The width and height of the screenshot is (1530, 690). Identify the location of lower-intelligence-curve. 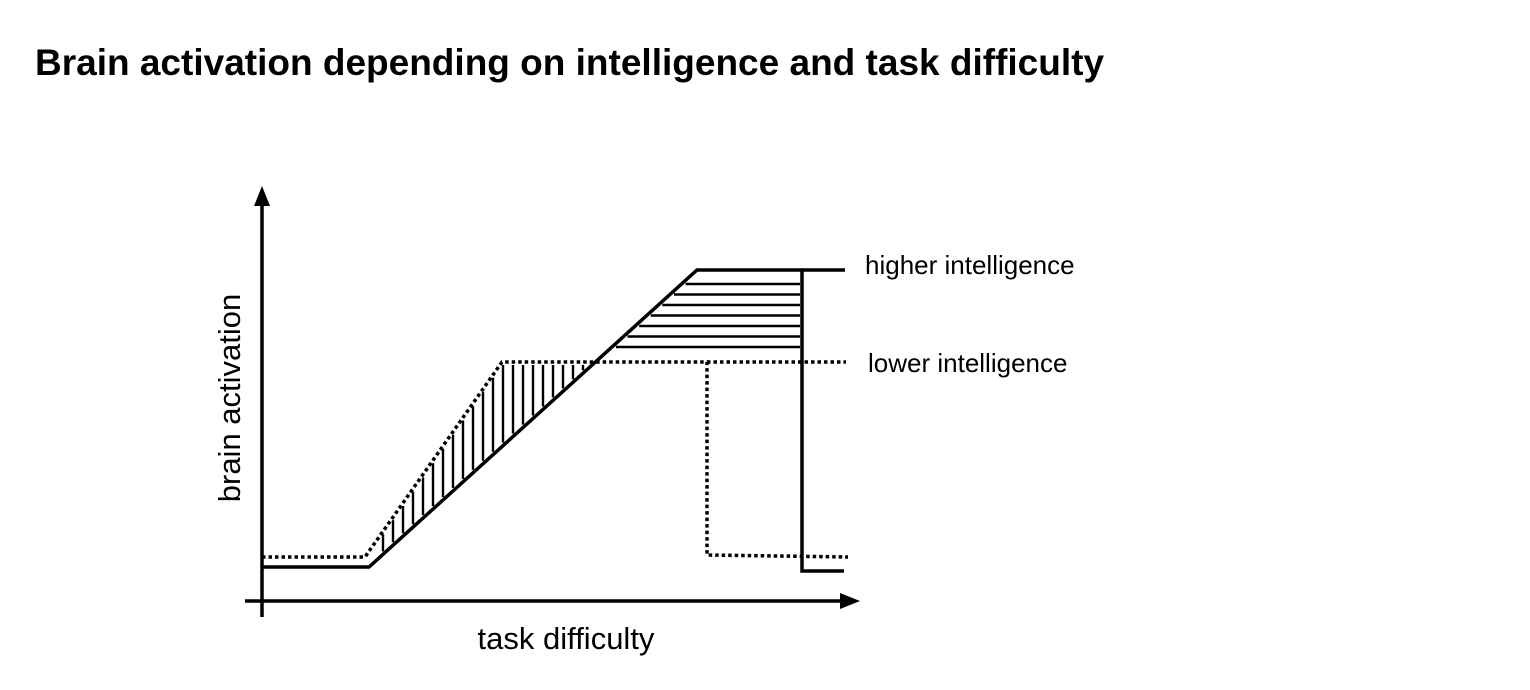
(555, 459).